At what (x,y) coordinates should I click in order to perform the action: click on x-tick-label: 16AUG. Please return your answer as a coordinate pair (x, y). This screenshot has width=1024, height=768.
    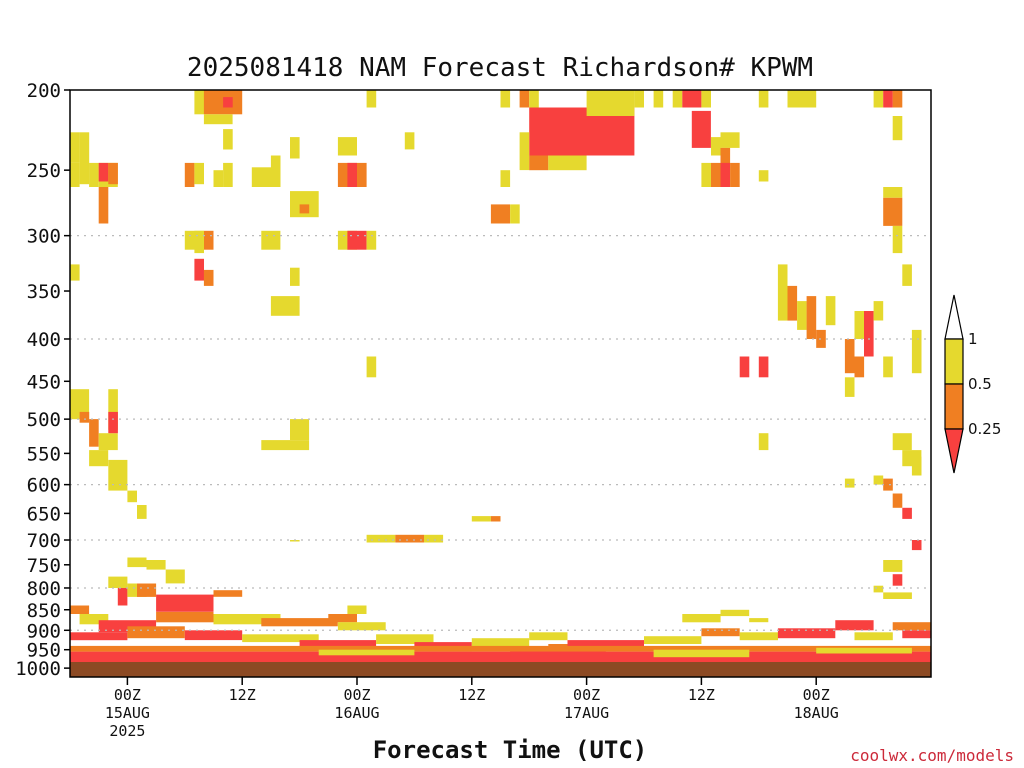
    Looking at the image, I should click on (356, 713).